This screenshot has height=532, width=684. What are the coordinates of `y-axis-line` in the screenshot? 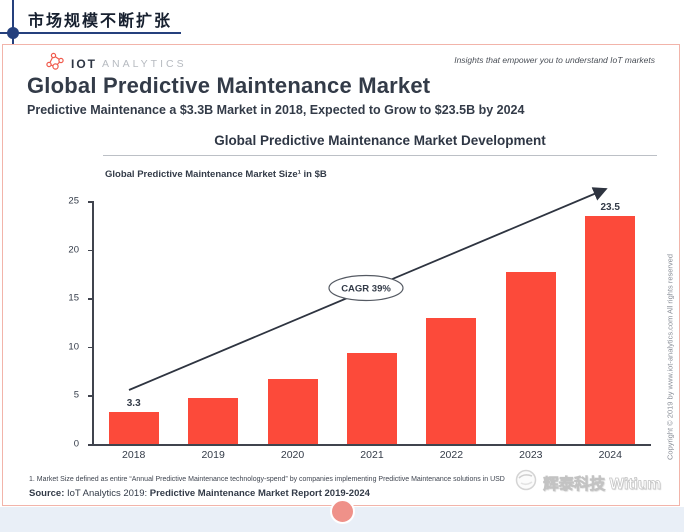 It's located at (93, 323).